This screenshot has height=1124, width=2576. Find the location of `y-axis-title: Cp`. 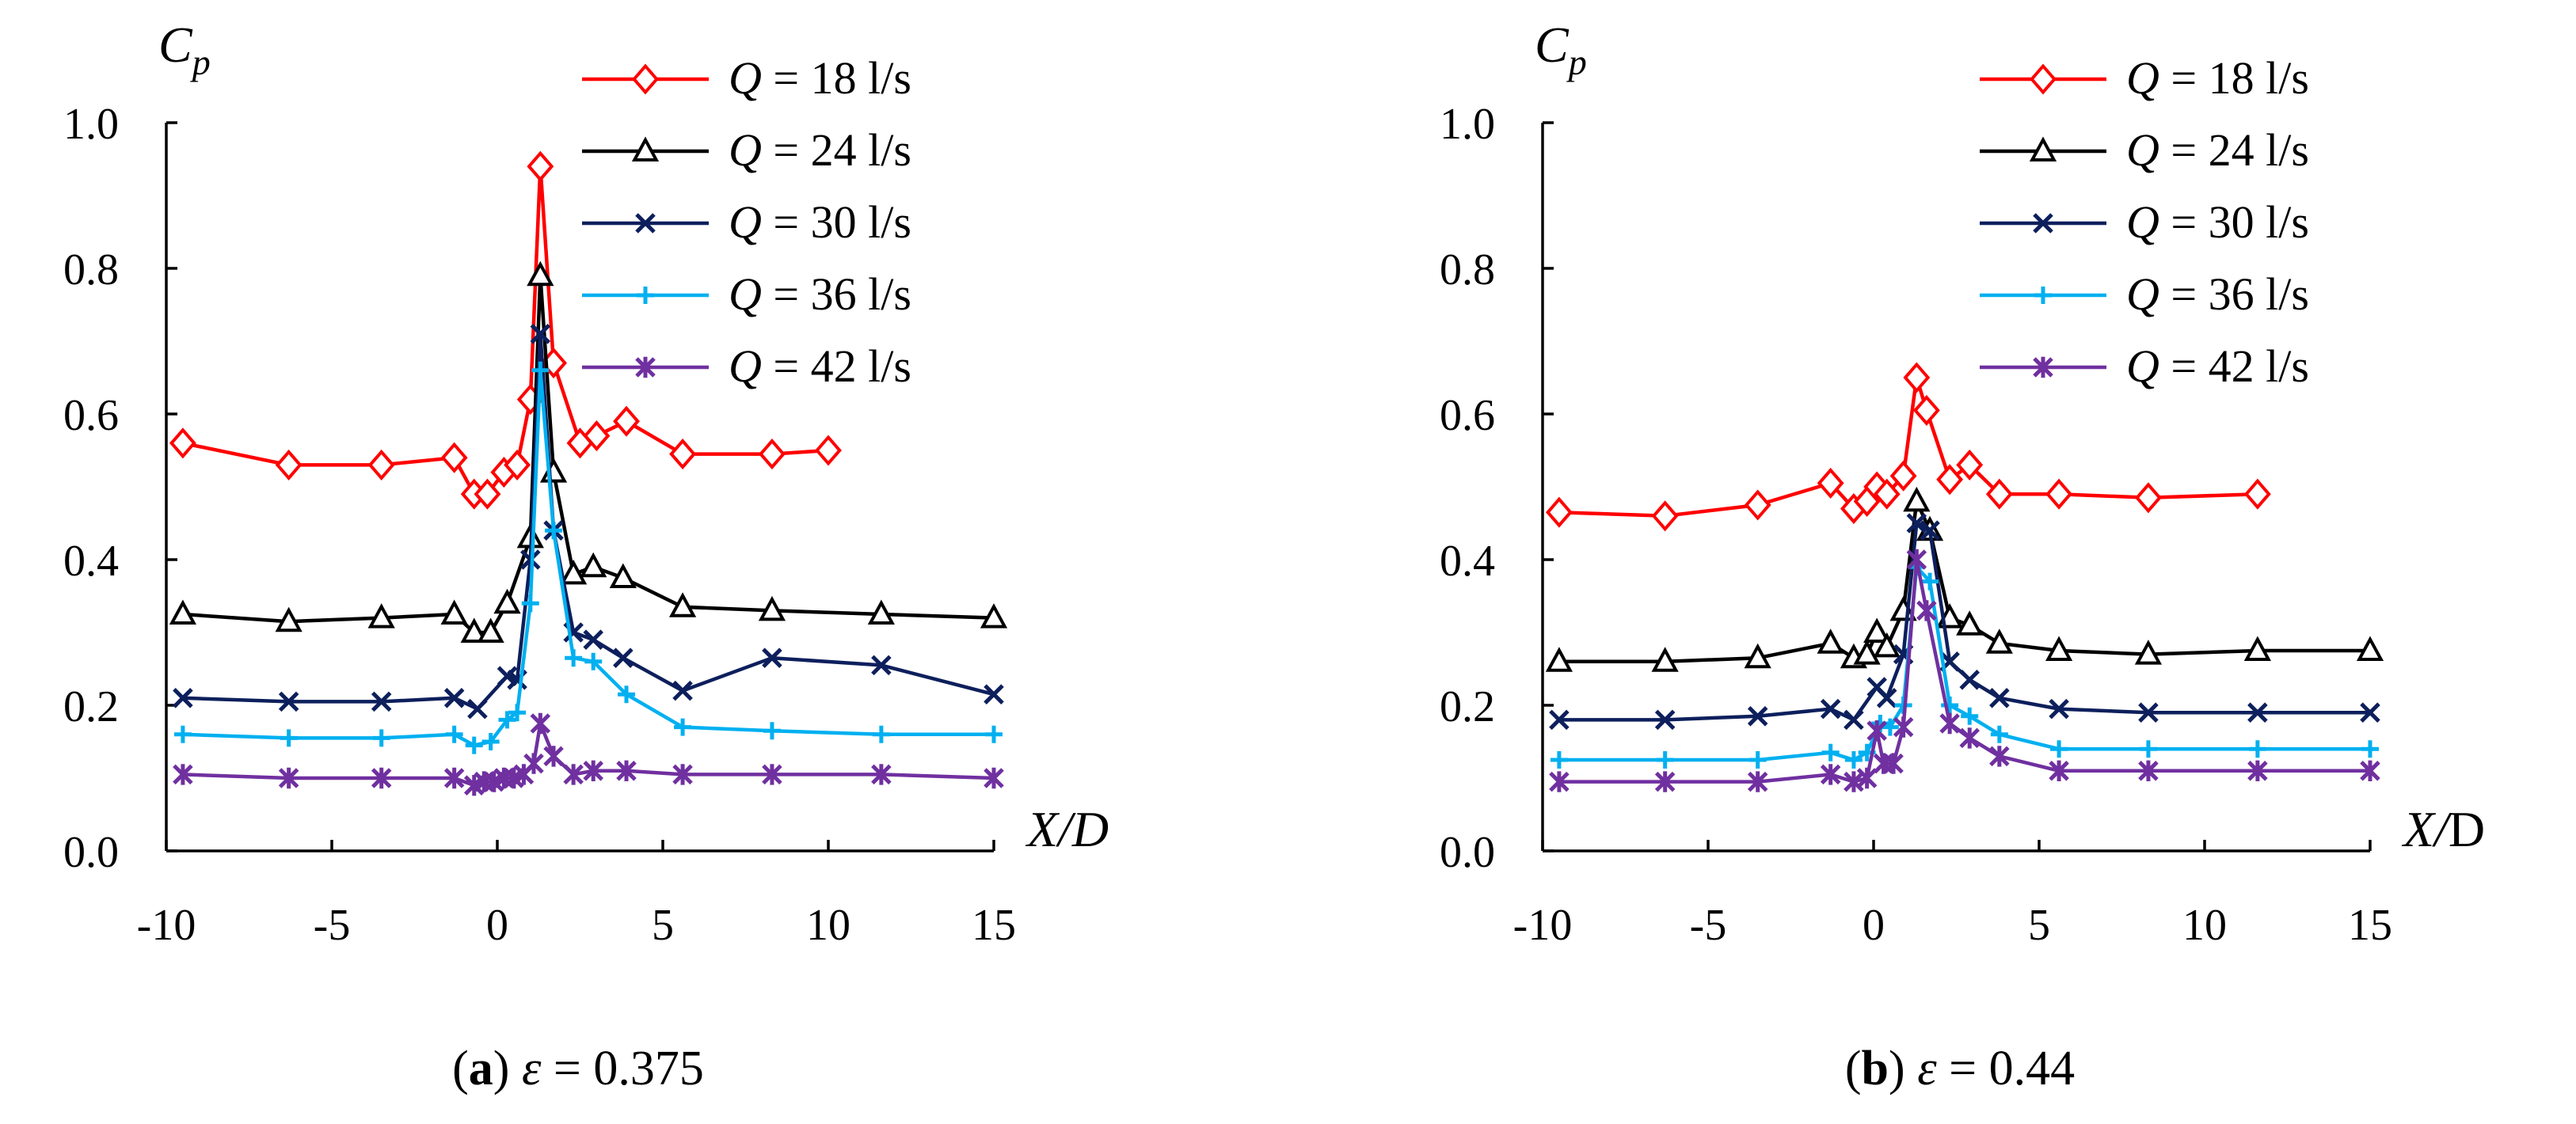

y-axis-title: Cp is located at coordinates (1561, 49).